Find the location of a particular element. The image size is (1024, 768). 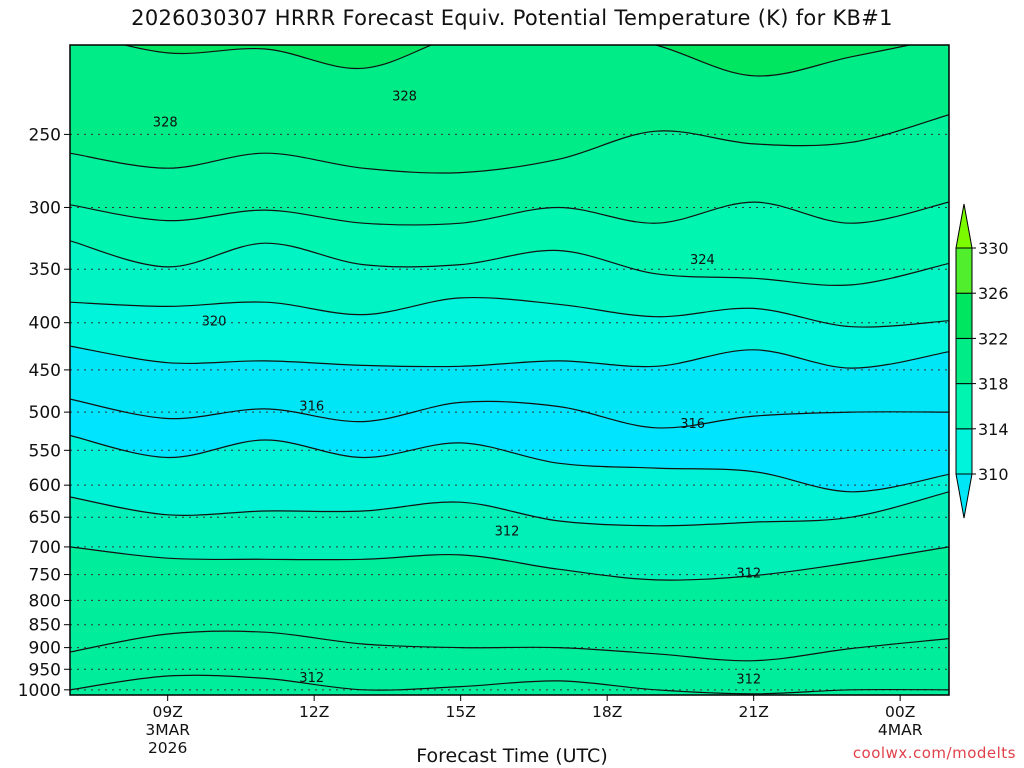

x-tick-label: 12Z is located at coordinates (314, 712).